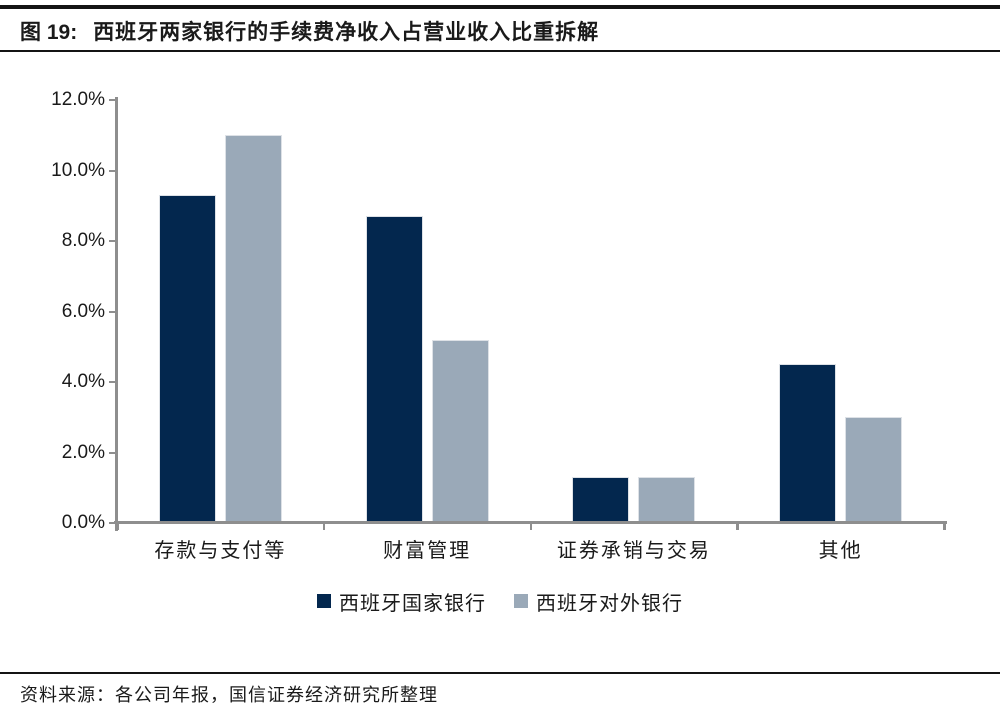 This screenshot has width=1000, height=711. What do you see at coordinates (49, 32) in the screenshot?
I see `figure-number-label: 图 19:` at bounding box center [49, 32].